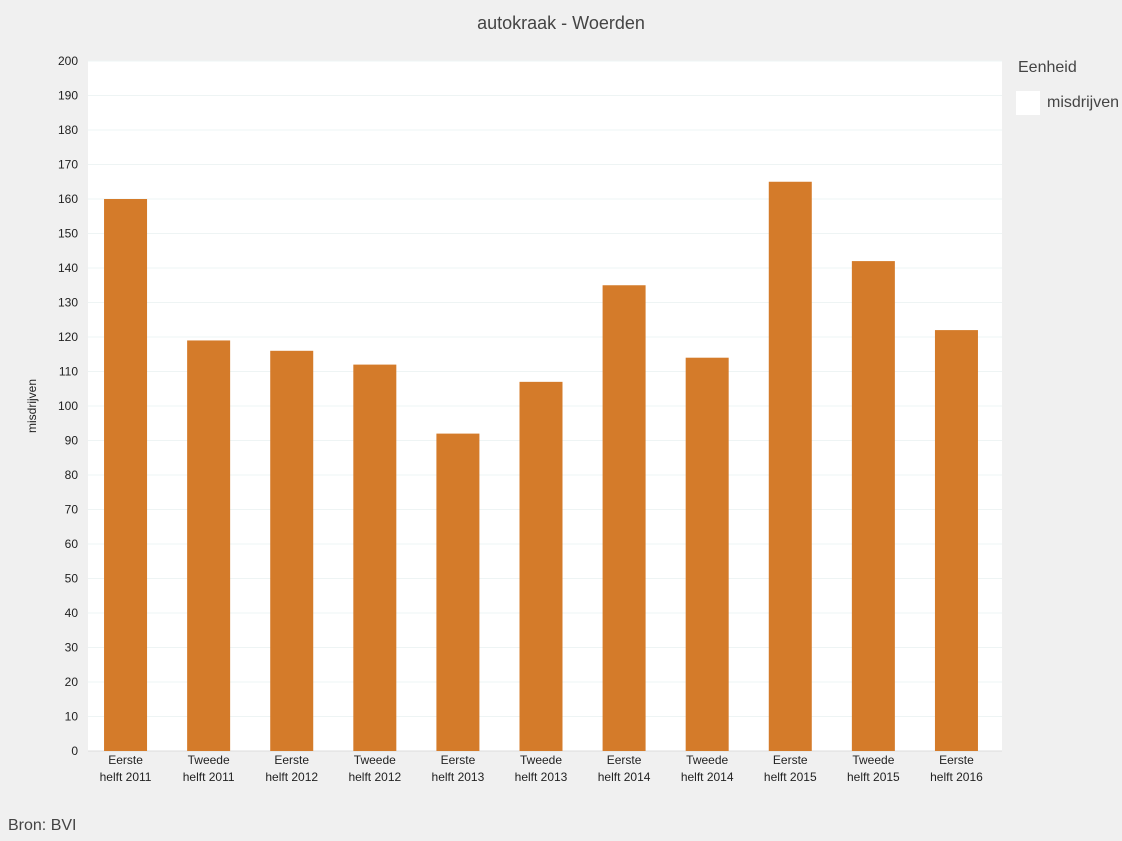  I want to click on y-tick-label: 50, so click(72, 579).